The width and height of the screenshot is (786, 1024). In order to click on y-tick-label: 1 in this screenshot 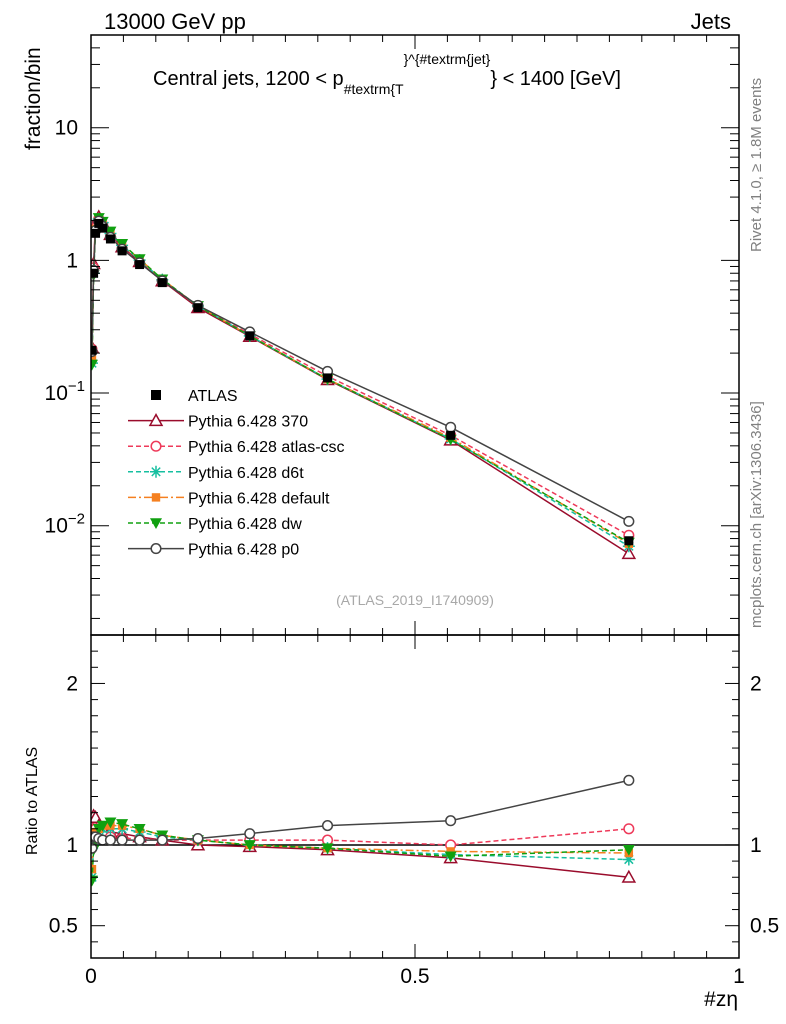, I will do `click(72, 260)`.